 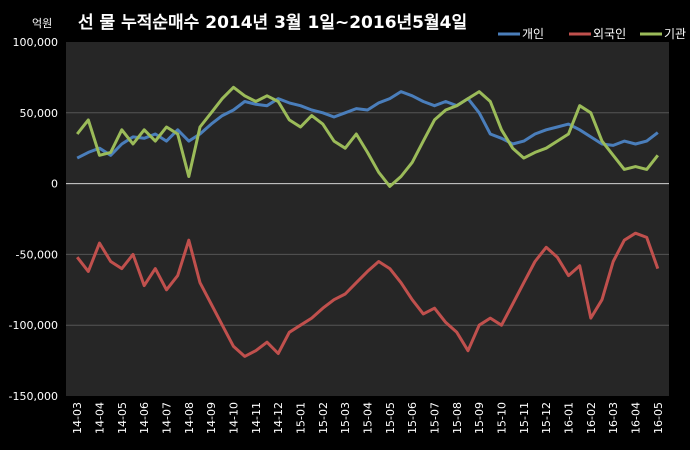 What do you see at coordinates (211, 418) in the screenshot?
I see `x-tick-label: 14-09` at bounding box center [211, 418].